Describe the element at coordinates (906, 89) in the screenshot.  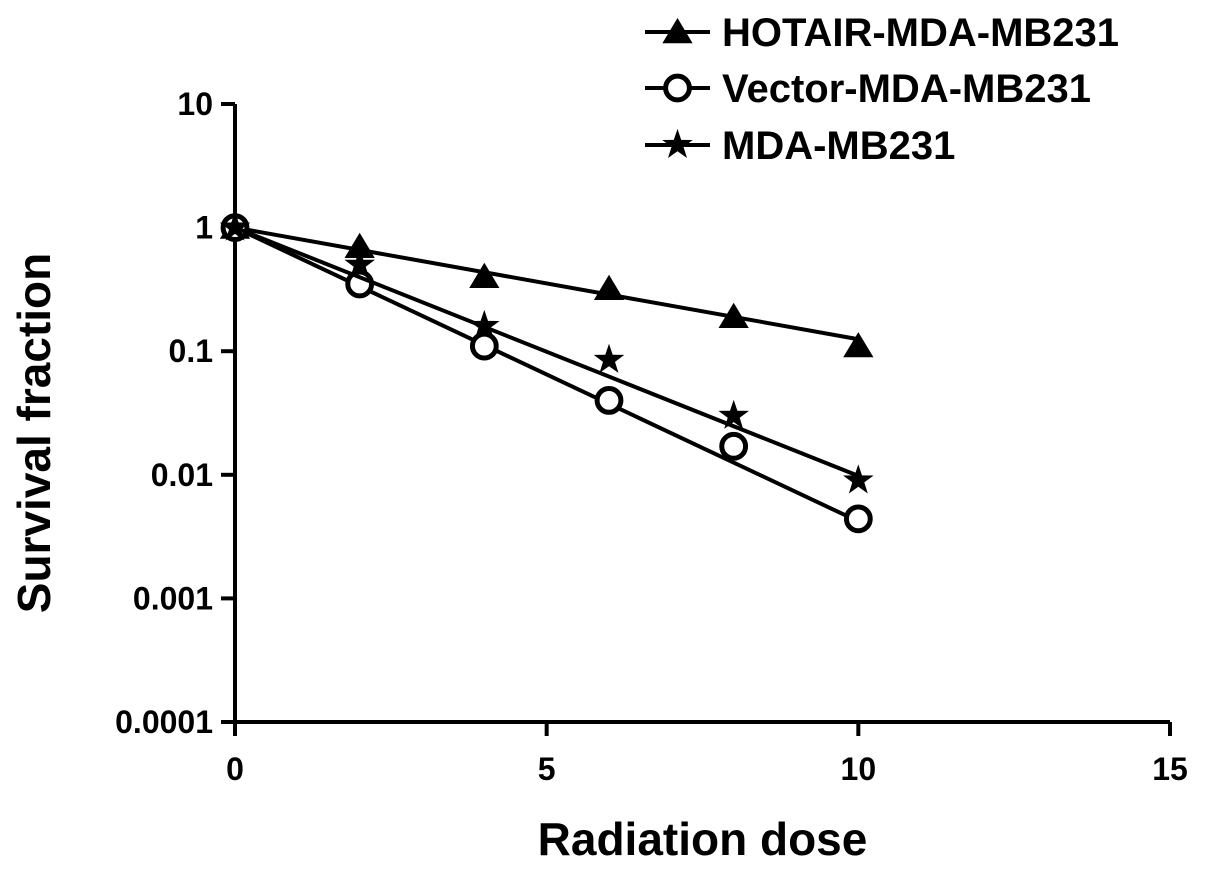
I see `legend-label: Vector-MDA-MB231` at that location.